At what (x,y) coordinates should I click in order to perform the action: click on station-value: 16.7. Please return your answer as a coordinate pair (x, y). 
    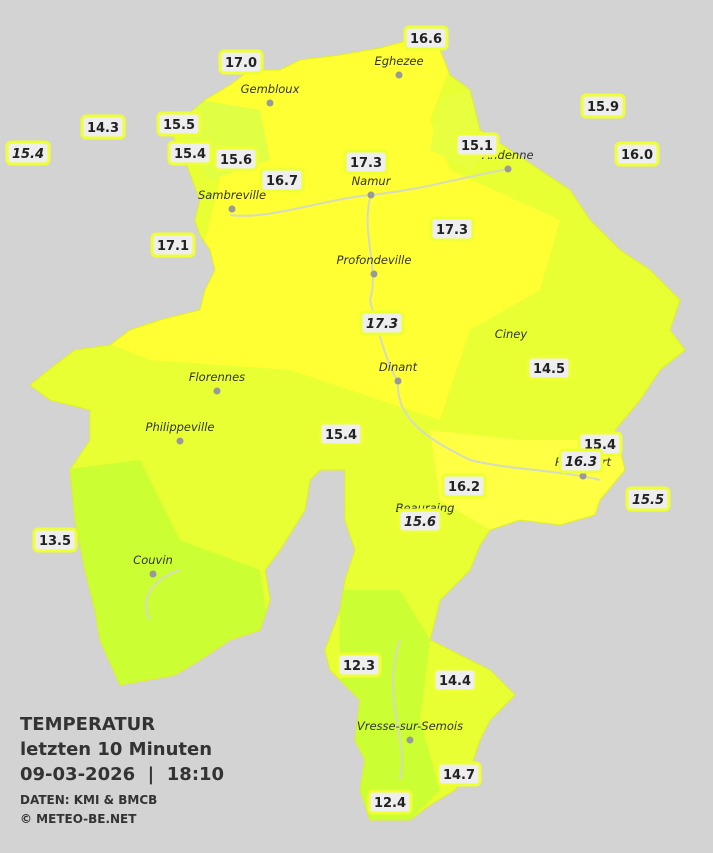
    Looking at the image, I should click on (282, 181).